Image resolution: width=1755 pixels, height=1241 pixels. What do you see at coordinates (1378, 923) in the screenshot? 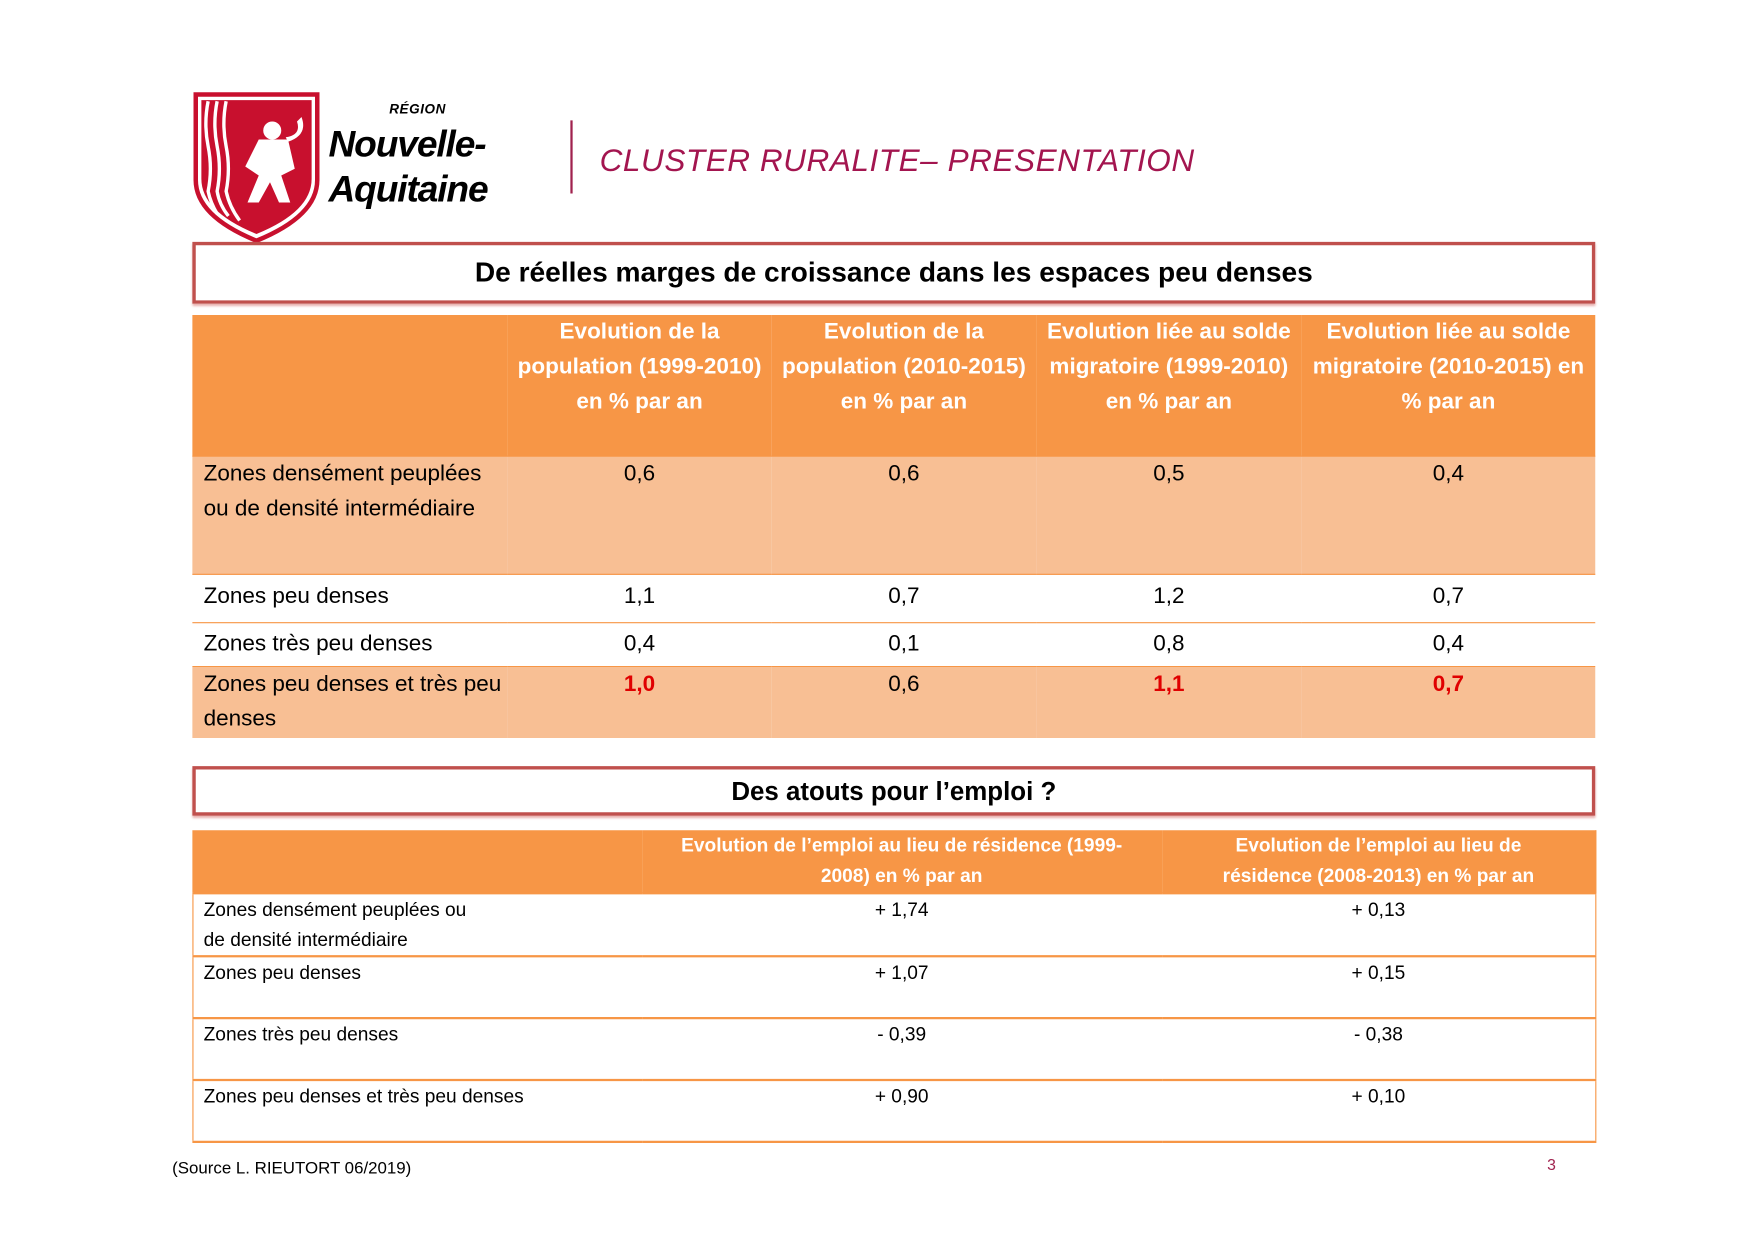
I see `cell: + 0,13` at bounding box center [1378, 923].